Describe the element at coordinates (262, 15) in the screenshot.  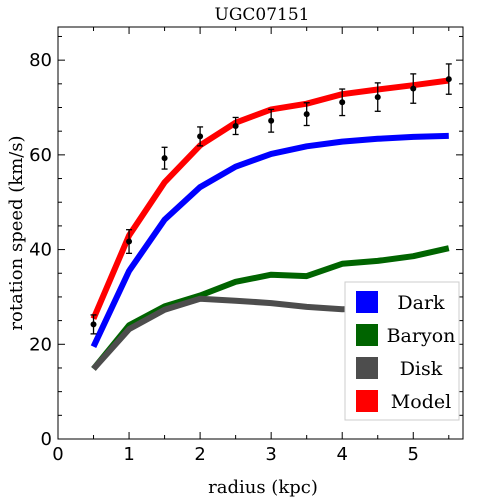
I see `chart-title: UGC07151` at that location.